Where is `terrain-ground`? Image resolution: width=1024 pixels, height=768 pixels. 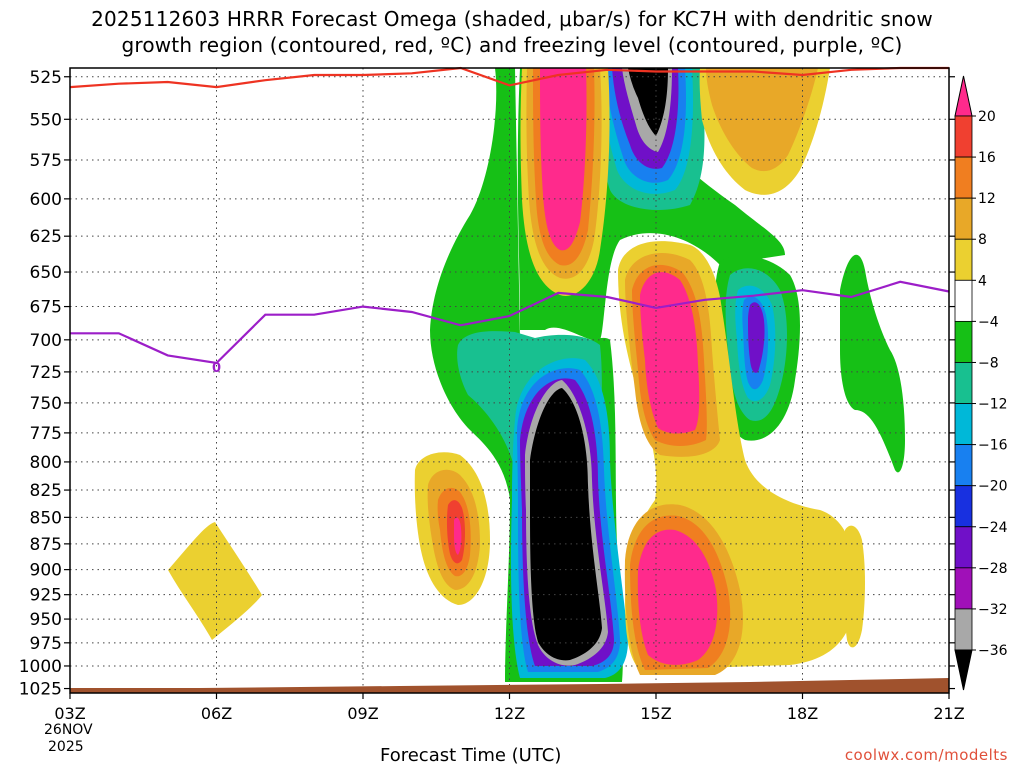 terrain-ground is located at coordinates (509, 685).